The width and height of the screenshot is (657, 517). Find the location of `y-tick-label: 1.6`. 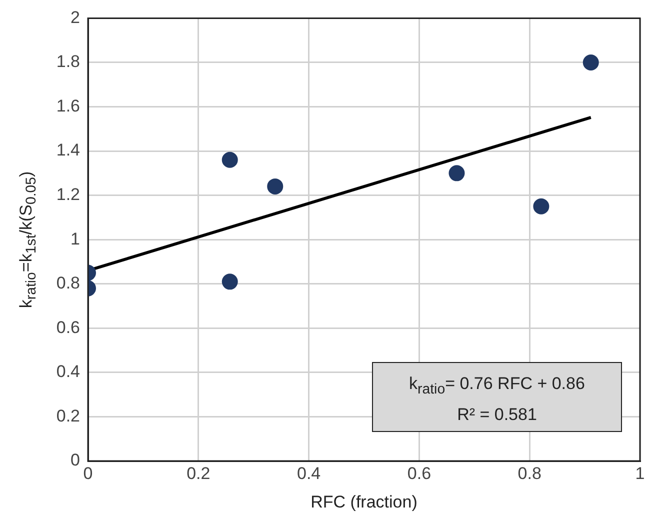

y-tick-label: 1.6 is located at coordinates (68, 106).